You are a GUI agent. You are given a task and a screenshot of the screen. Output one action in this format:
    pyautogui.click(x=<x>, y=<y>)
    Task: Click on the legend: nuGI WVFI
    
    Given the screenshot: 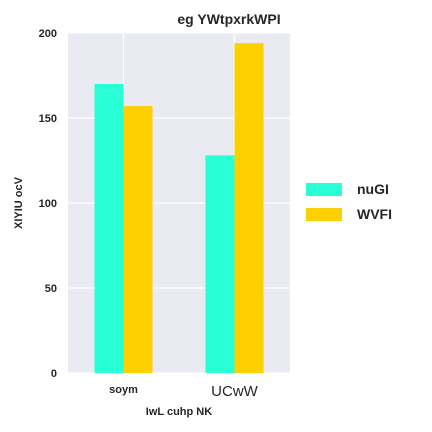 What is the action you would take?
    pyautogui.click(x=349, y=201)
    